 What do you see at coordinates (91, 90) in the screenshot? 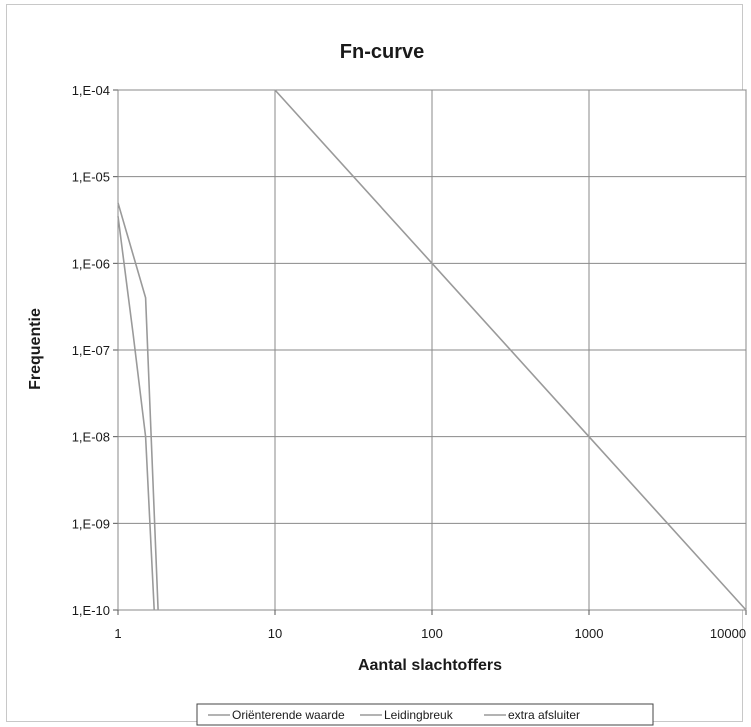
I see `y-tick-label: 1,E-04` at bounding box center [91, 90].